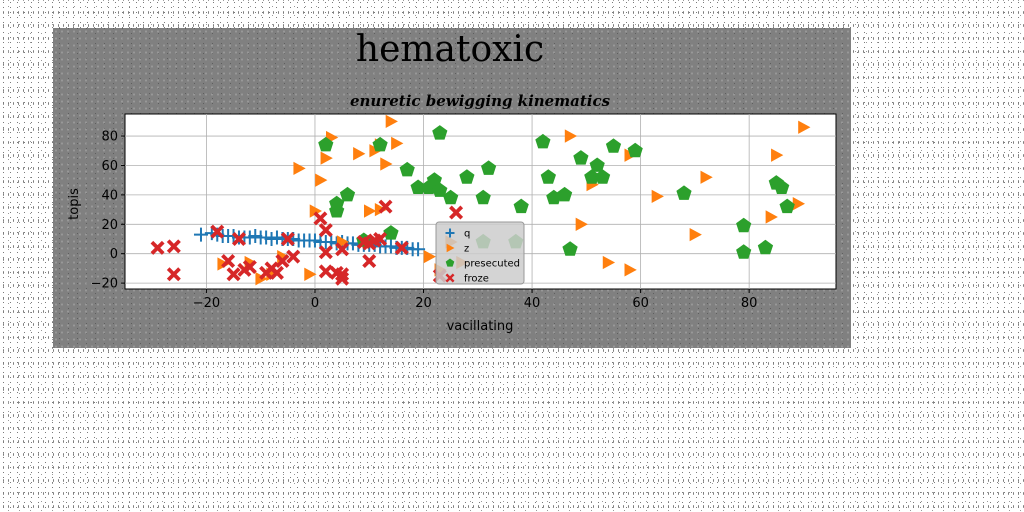 The width and height of the screenshot is (1024, 512). Describe the element at coordinates (475, 300) in the screenshot. I see `x-axis-ticks: −20 0 20 40 60 80` at that location.